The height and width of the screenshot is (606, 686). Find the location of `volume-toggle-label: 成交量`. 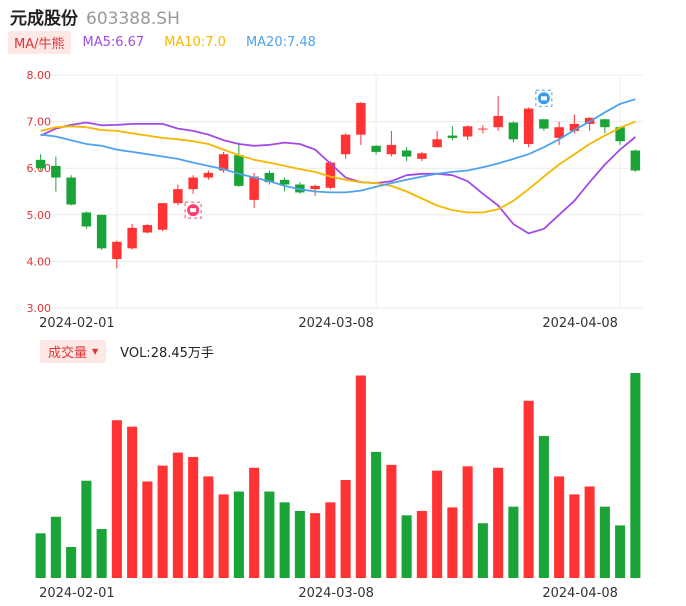

volume-toggle-label: 成交量 is located at coordinates (68, 353).